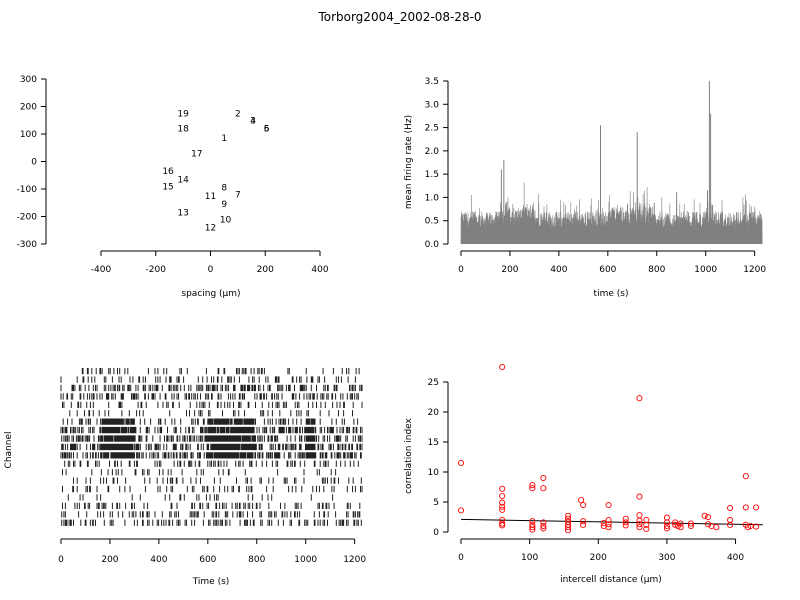  What do you see at coordinates (224, 205) in the screenshot?
I see `electrode-label: 9` at bounding box center [224, 205].